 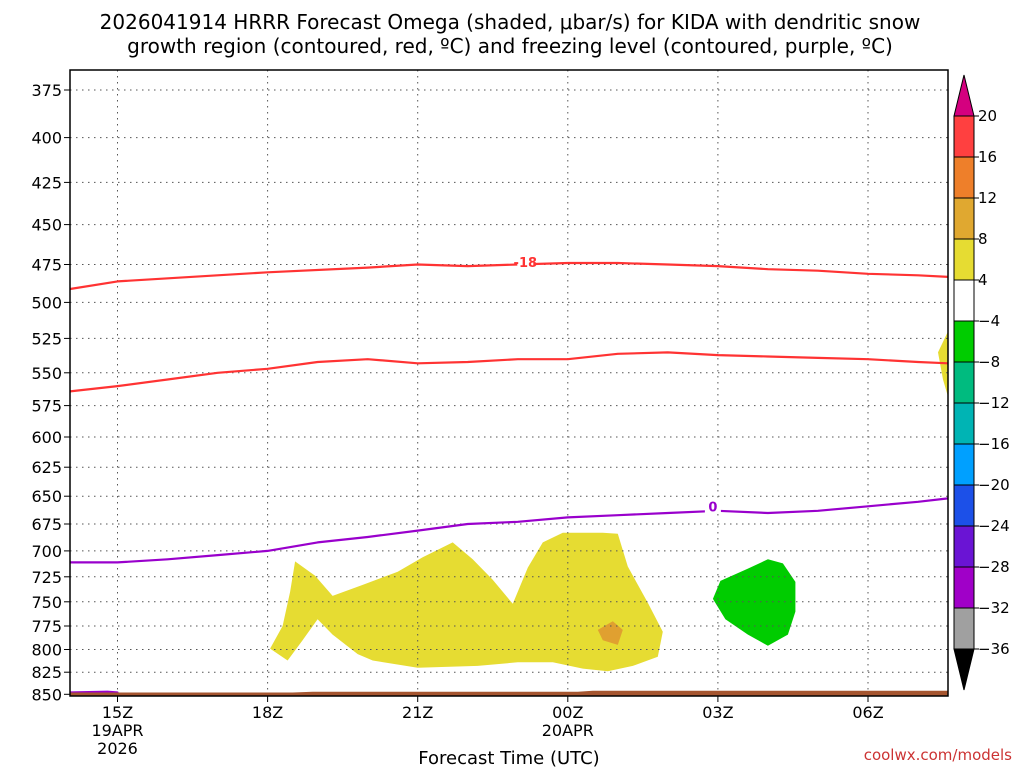 What do you see at coordinates (994, 649) in the screenshot?
I see `colorbar-label: −36` at bounding box center [994, 649].